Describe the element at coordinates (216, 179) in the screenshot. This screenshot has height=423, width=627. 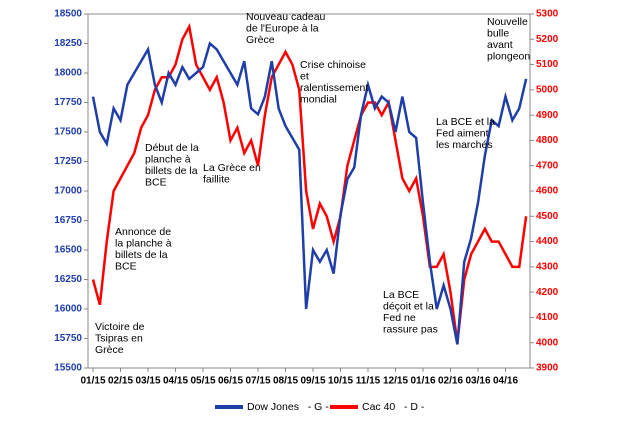
I see `annotation: faillite` at that location.